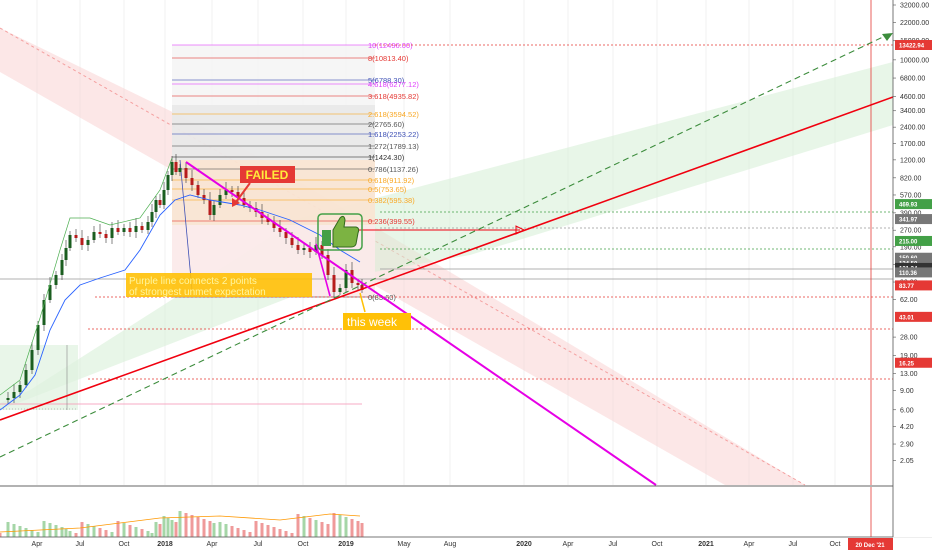 This screenshot has height=550, width=932. I want to click on y-tick-label: 3400.00, so click(912, 111).